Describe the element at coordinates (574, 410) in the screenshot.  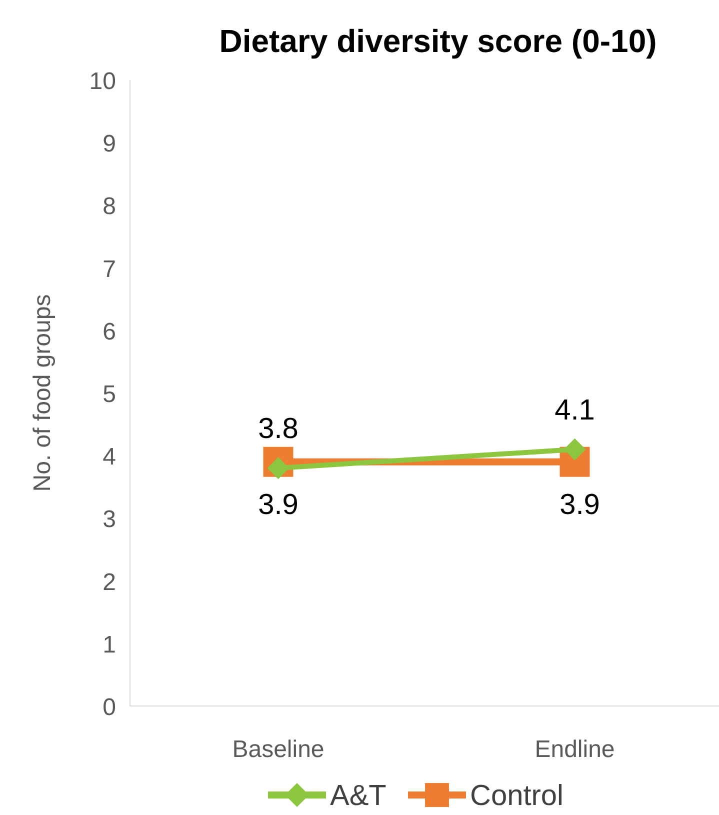
I see `data-label: 4.1` at that location.